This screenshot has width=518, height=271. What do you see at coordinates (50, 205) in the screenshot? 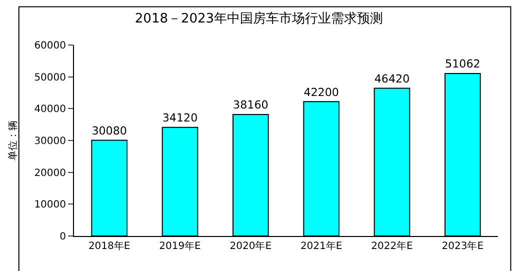
I see `y-tick-label: 10000` at bounding box center [50, 205].